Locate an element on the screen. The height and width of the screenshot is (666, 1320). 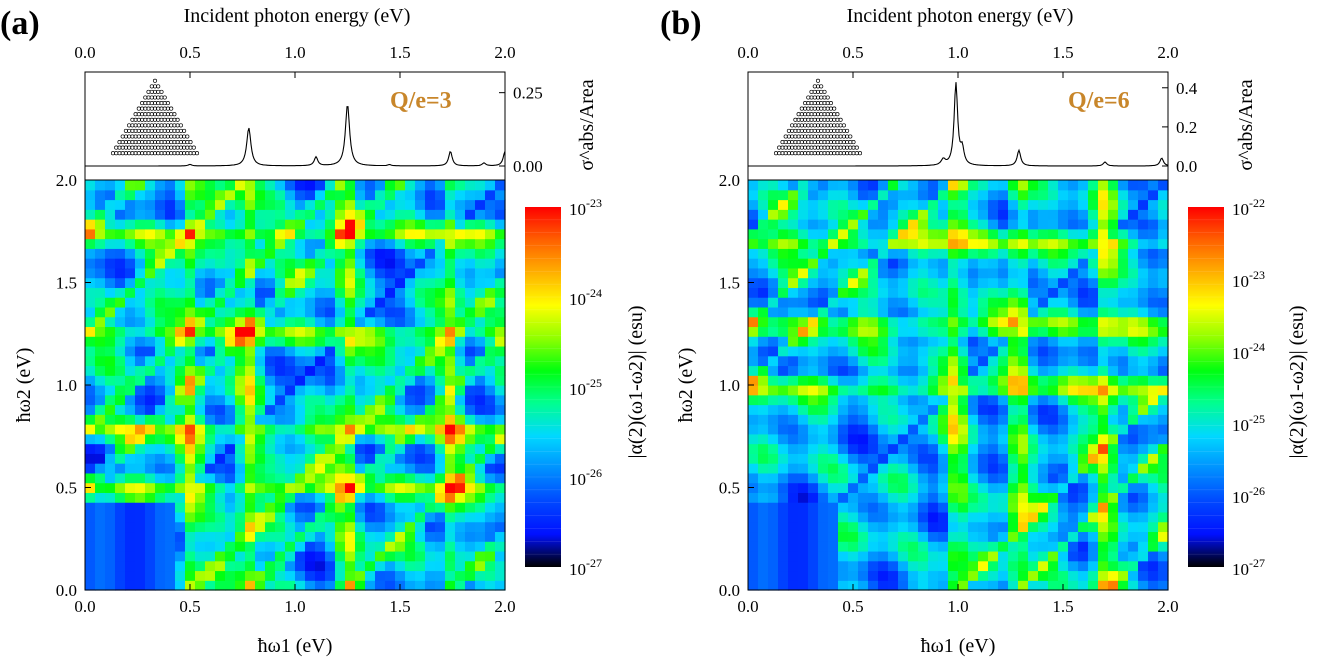
flake-atom is located at coordinates (161, 91).